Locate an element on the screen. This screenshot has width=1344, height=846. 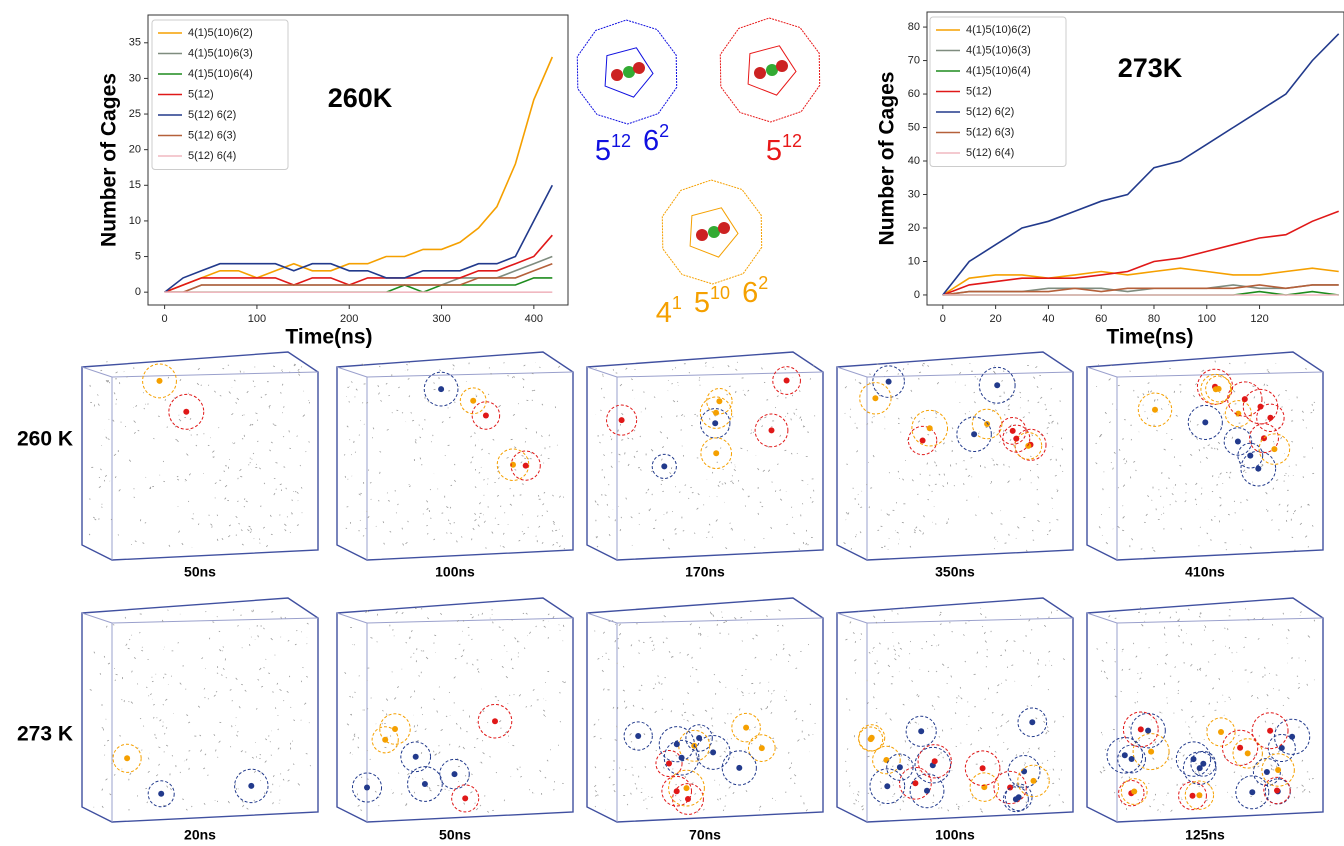
axis-label: Time(ns) is located at coordinates (1149, 337).